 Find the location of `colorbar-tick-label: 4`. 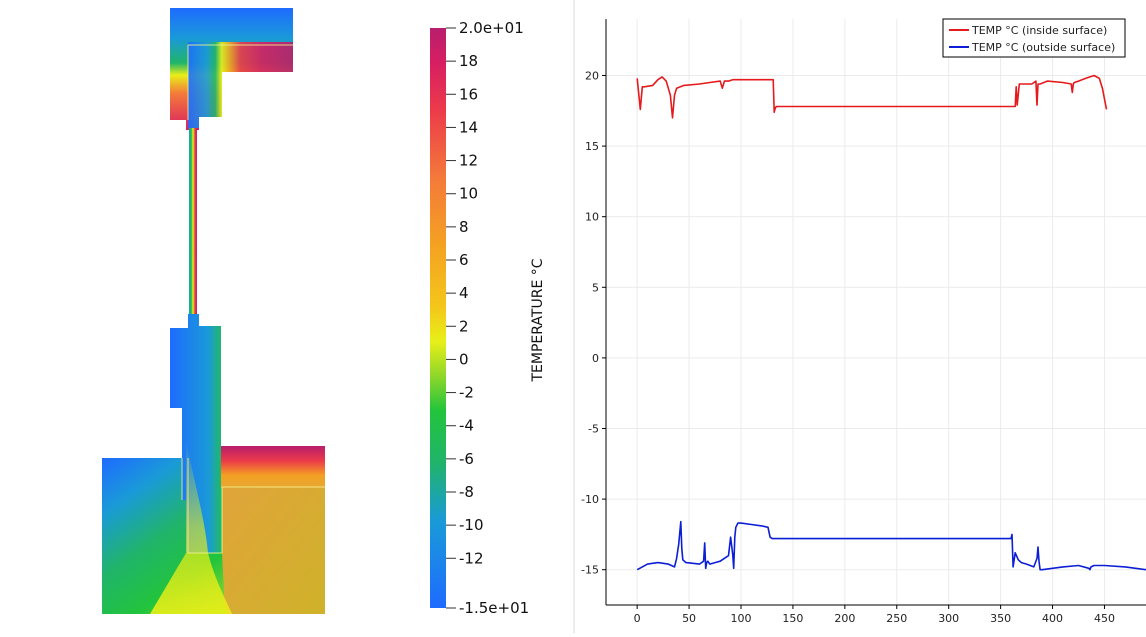

colorbar-tick-label: 4 is located at coordinates (464, 293).